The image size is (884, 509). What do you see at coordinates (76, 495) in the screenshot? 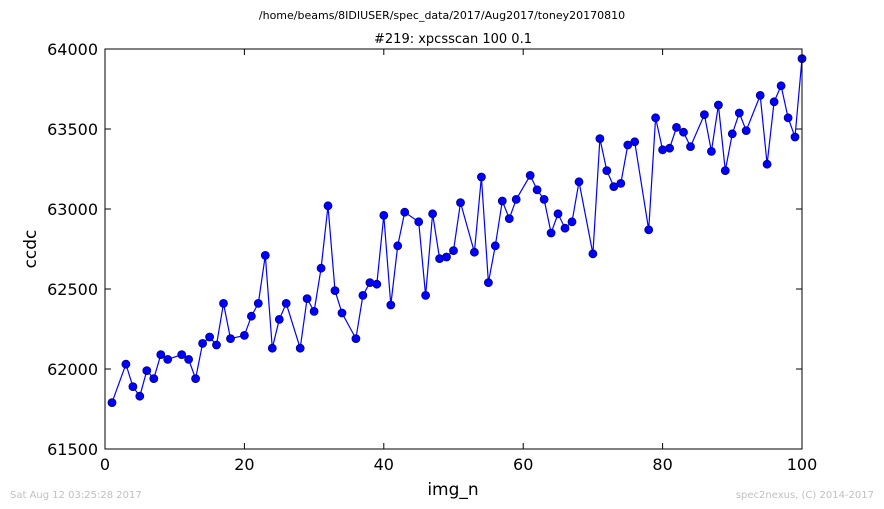
I see `footer-timestamp: Sat Aug 12 03:25:28 2017` at bounding box center [76, 495].